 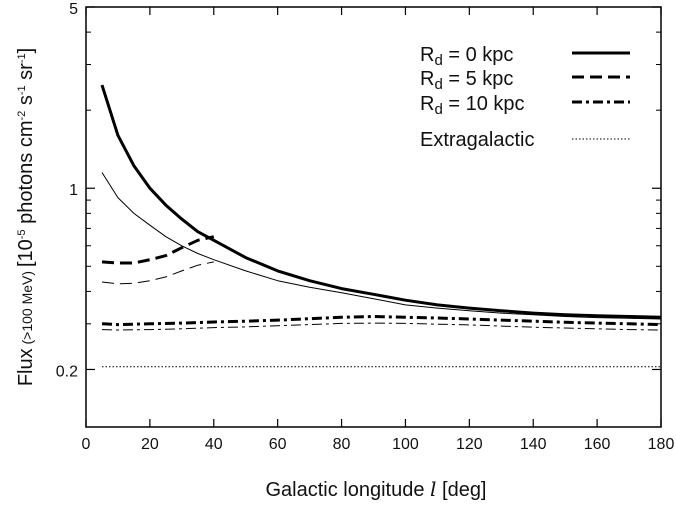 What do you see at coordinates (472, 105) in the screenshot?
I see `legend-label-rd-10: Rd = 10 kpc` at bounding box center [472, 105].